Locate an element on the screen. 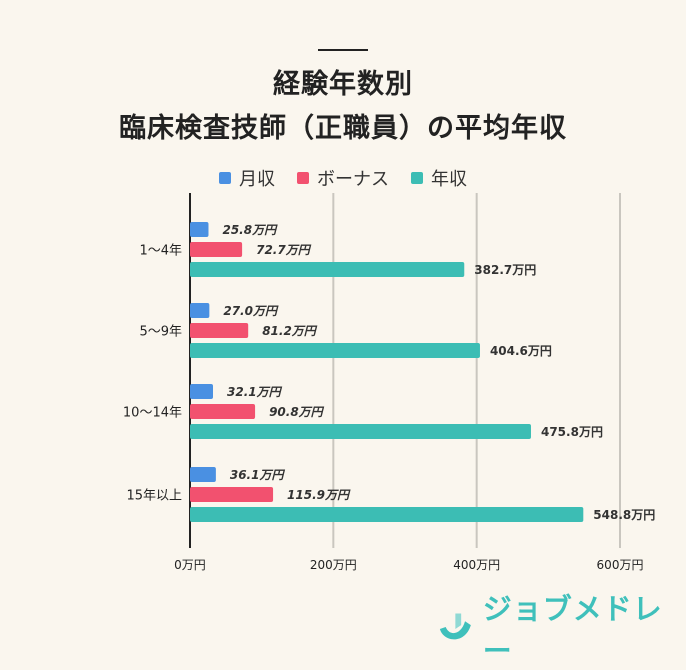 Image resolution: width=686 pixels, height=670 pixels. brand-logo: ジョブメドレー is located at coordinates (561, 628).